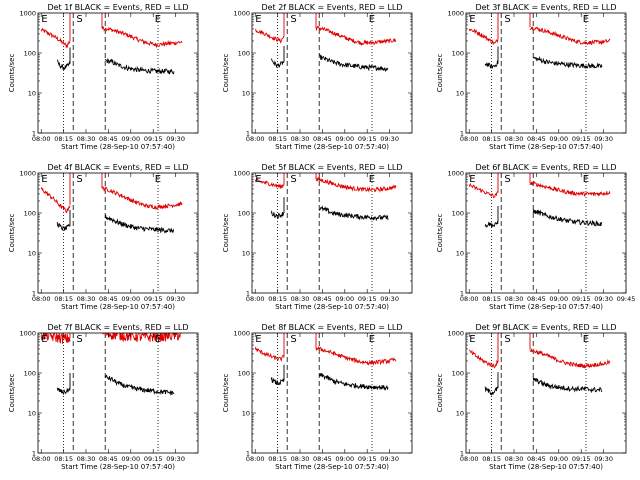 The width and height of the screenshot is (640, 480). Describe the element at coordinates (326, 43) in the screenshot. I see `series-group` at that location.